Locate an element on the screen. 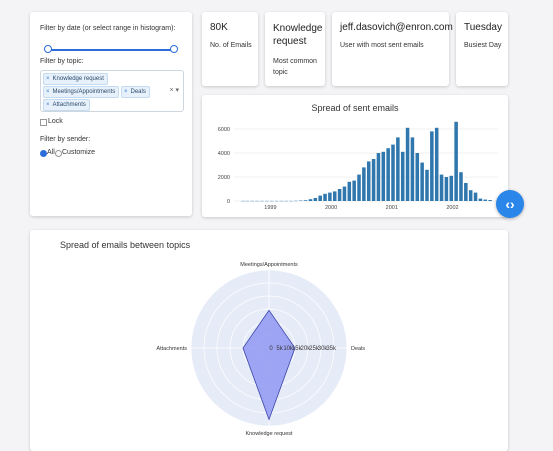  x-tick-label: 2001 is located at coordinates (392, 208).